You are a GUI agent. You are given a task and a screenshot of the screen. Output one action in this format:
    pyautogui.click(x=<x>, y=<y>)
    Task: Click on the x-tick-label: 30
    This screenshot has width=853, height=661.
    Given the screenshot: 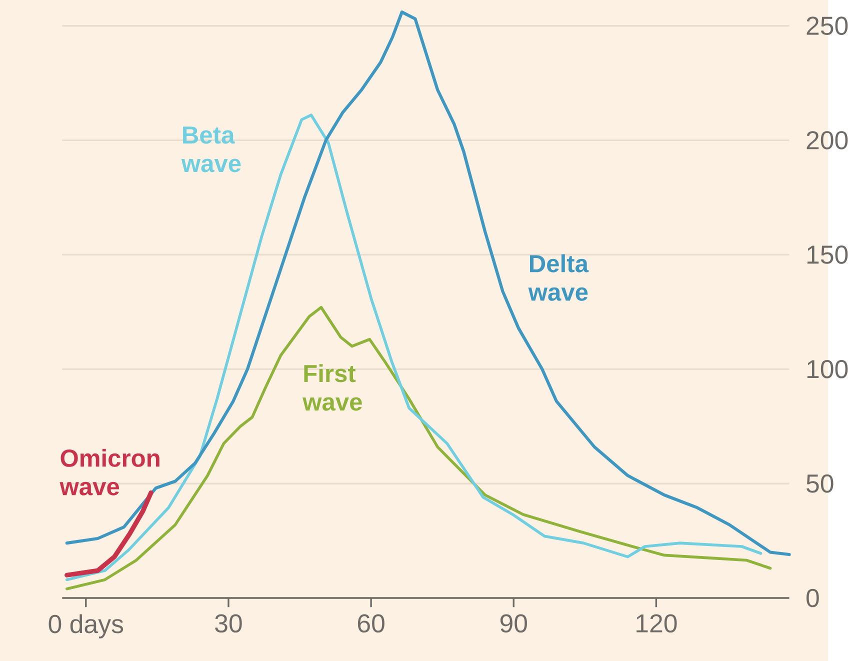 What is the action you would take?
    pyautogui.click(x=228, y=623)
    